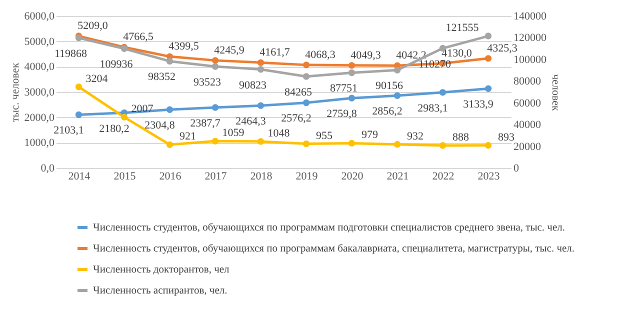  I want to click on data-label: 110270, so click(435, 64).